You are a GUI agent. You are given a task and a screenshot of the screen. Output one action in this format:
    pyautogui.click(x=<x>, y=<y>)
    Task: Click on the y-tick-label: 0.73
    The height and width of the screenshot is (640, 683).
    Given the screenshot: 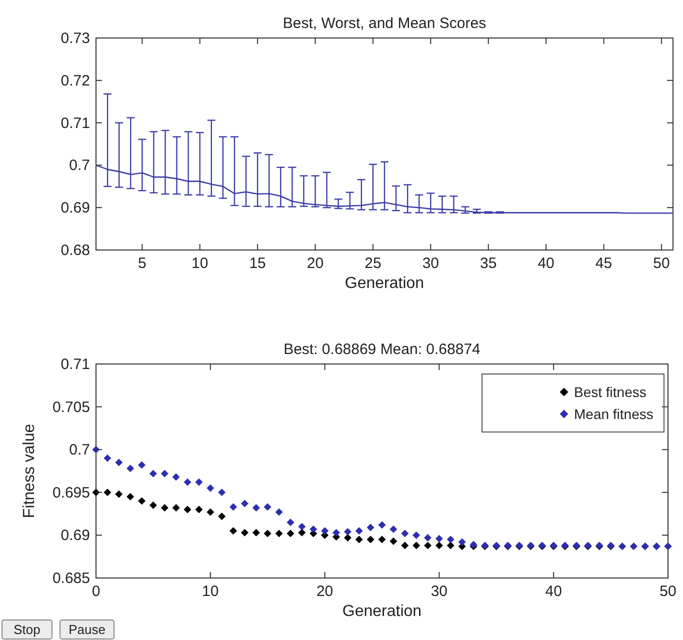 What is the action you would take?
    pyautogui.click(x=75, y=38)
    